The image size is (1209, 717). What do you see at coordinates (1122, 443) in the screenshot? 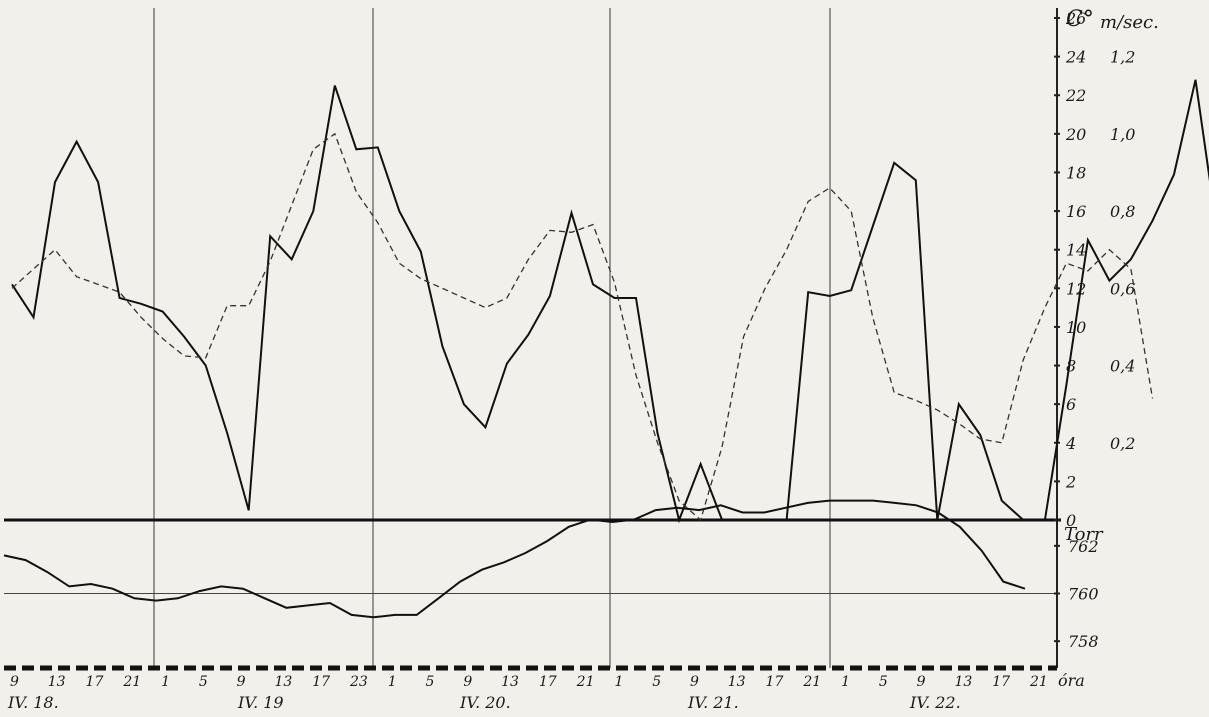
I see `tick-label-wind: 0,2` at bounding box center [1122, 443].